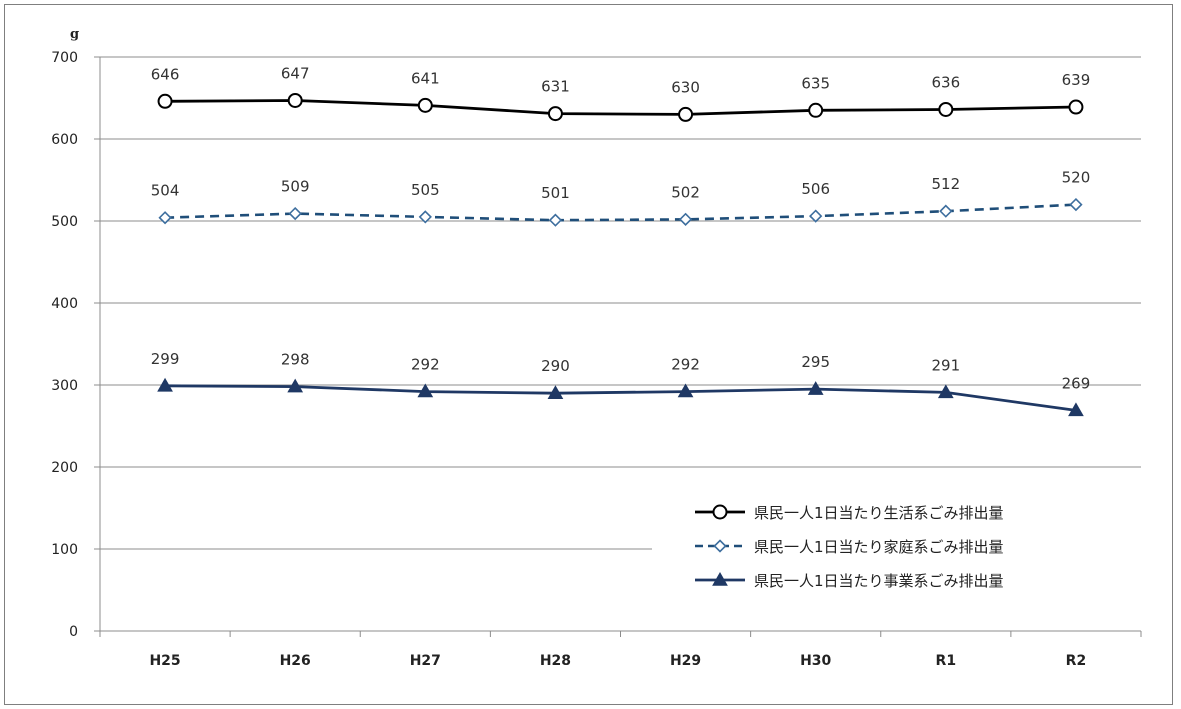 This screenshot has width=1181, height=709. Describe the element at coordinates (555, 87) in the screenshot. I see `data-label: 631` at that location.